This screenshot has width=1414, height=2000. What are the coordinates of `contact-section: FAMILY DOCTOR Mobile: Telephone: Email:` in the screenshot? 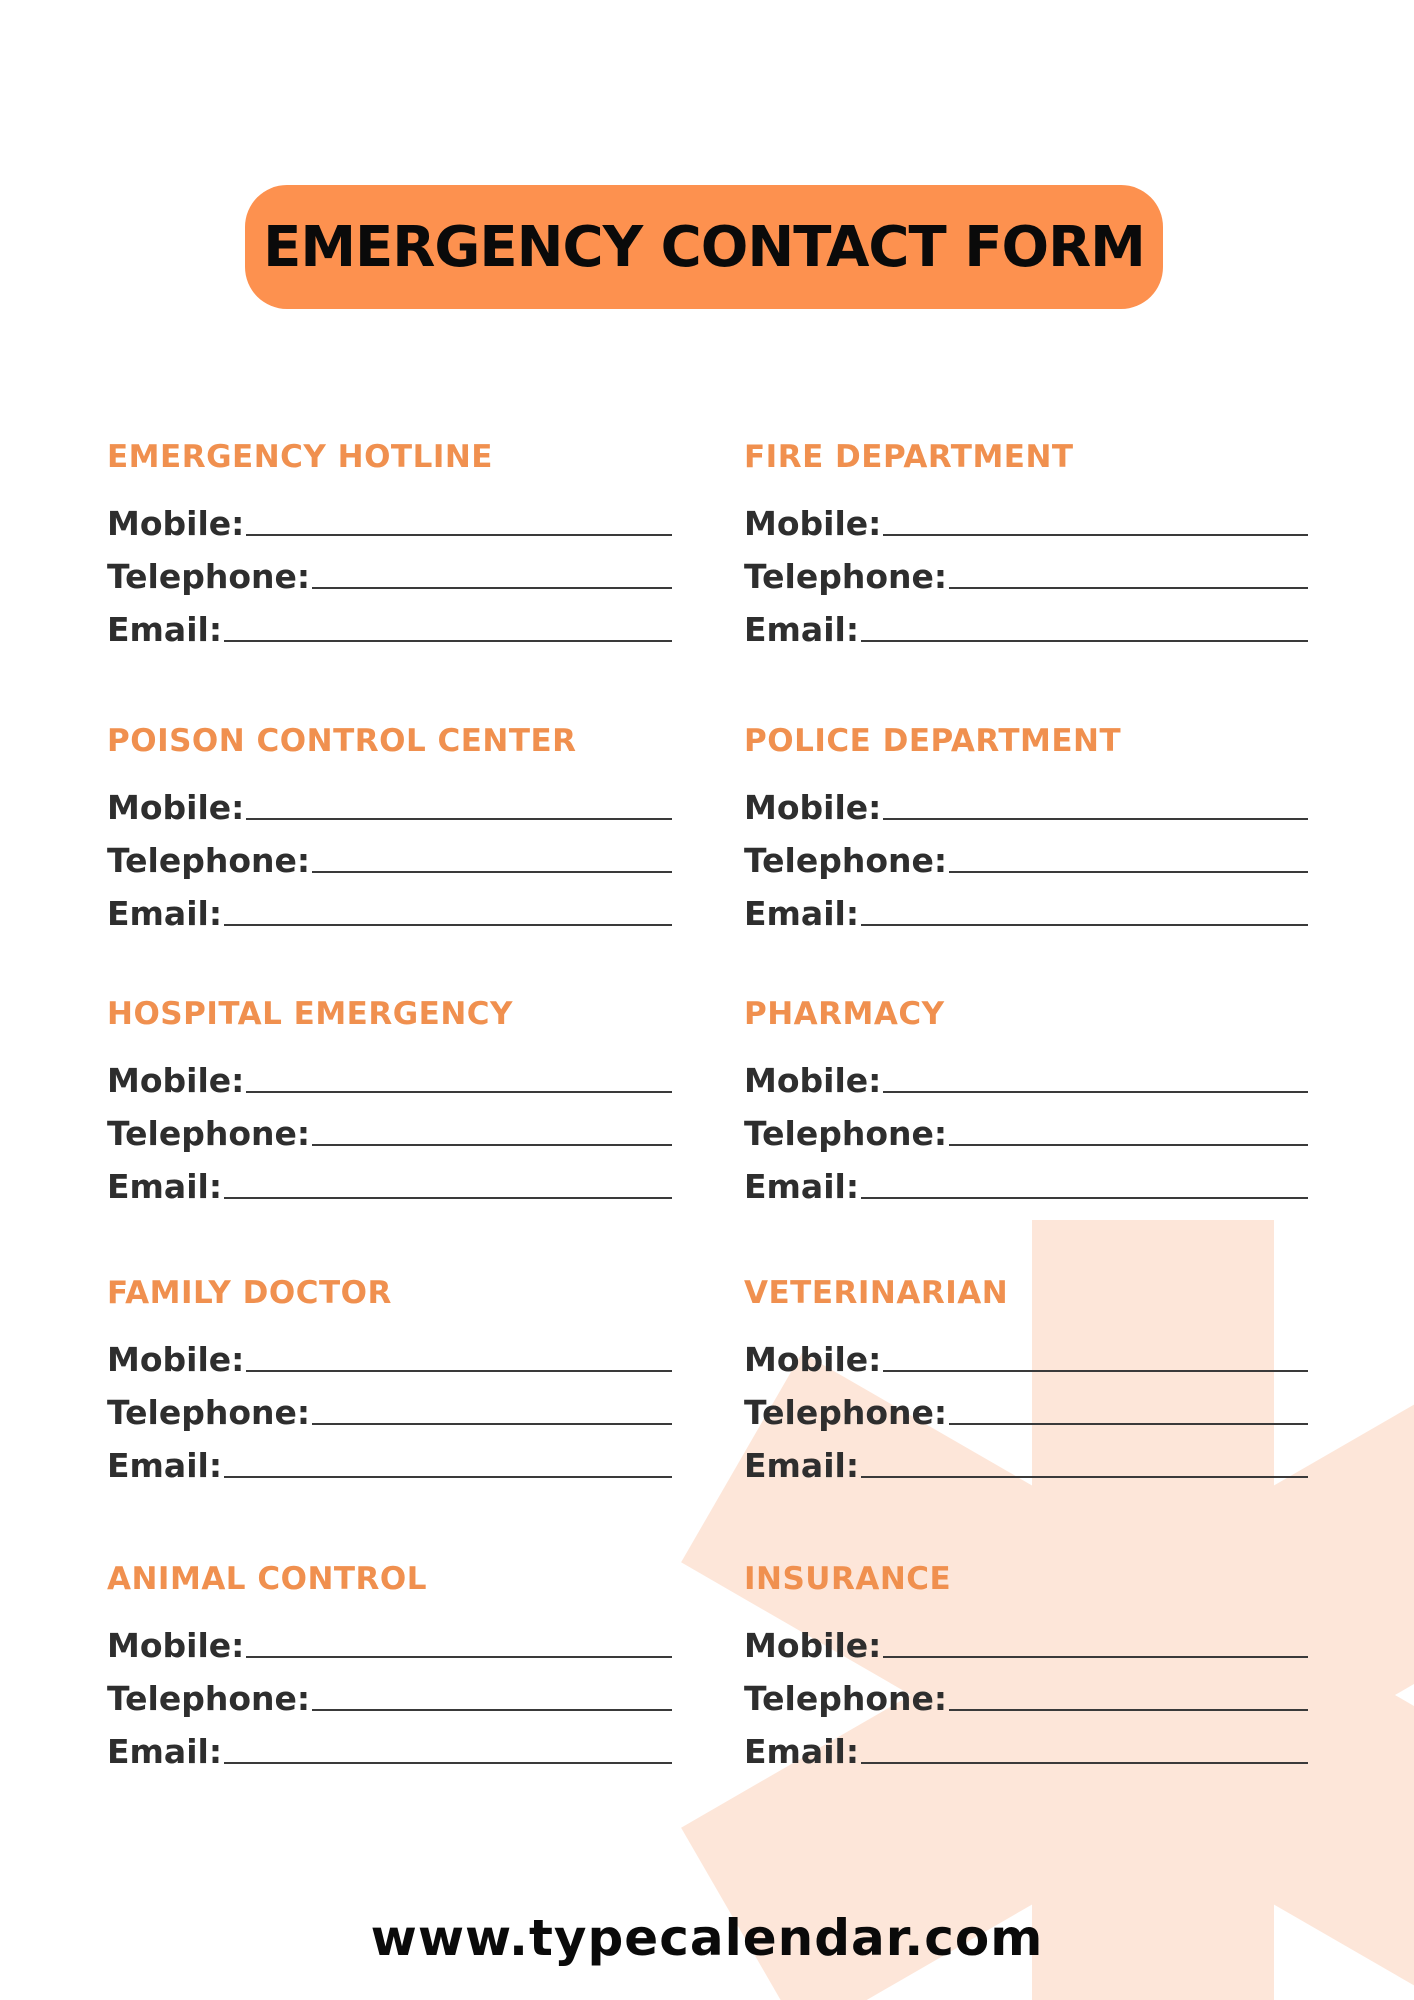 It's located at (389, 1379).